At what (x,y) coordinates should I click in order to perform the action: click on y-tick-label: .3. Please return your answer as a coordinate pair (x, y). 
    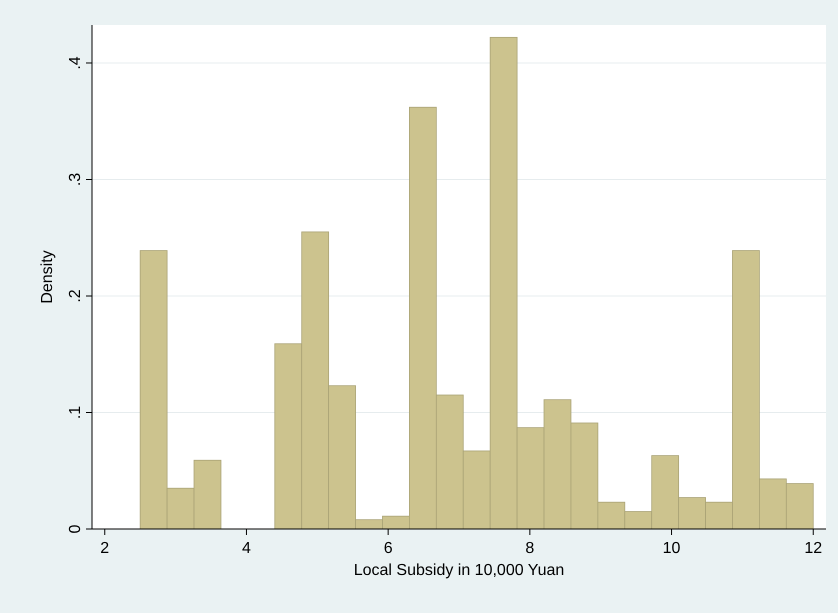
    Looking at the image, I should click on (75, 179).